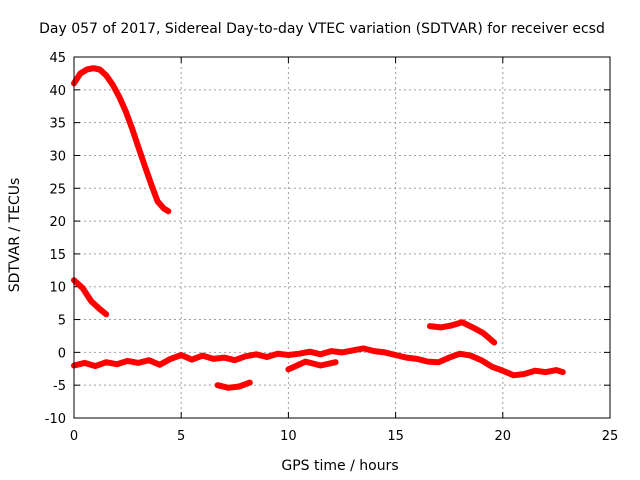 The image size is (640, 480). Describe the element at coordinates (59, 386) in the screenshot. I see `y-tick-label: -5` at that location.